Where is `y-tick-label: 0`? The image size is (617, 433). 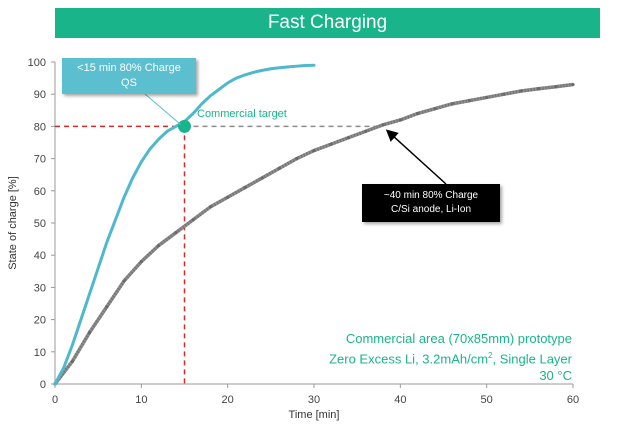 y-tick-label: 0 is located at coordinates (43, 385).